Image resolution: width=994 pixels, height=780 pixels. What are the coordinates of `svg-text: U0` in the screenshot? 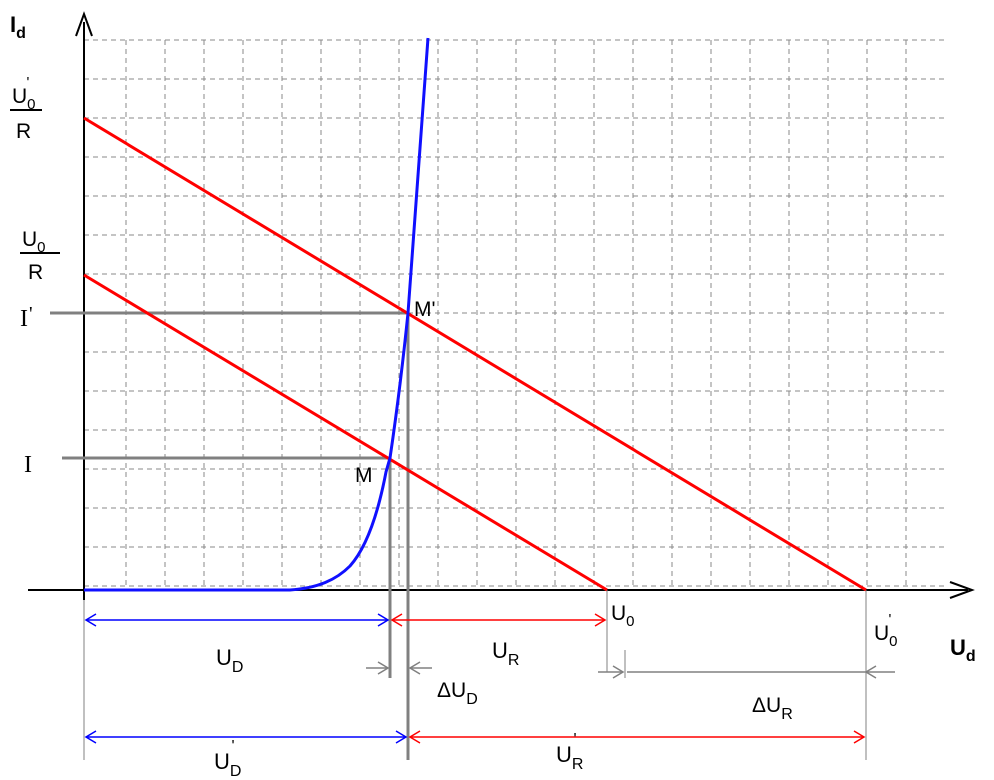 It's located at (34, 242).